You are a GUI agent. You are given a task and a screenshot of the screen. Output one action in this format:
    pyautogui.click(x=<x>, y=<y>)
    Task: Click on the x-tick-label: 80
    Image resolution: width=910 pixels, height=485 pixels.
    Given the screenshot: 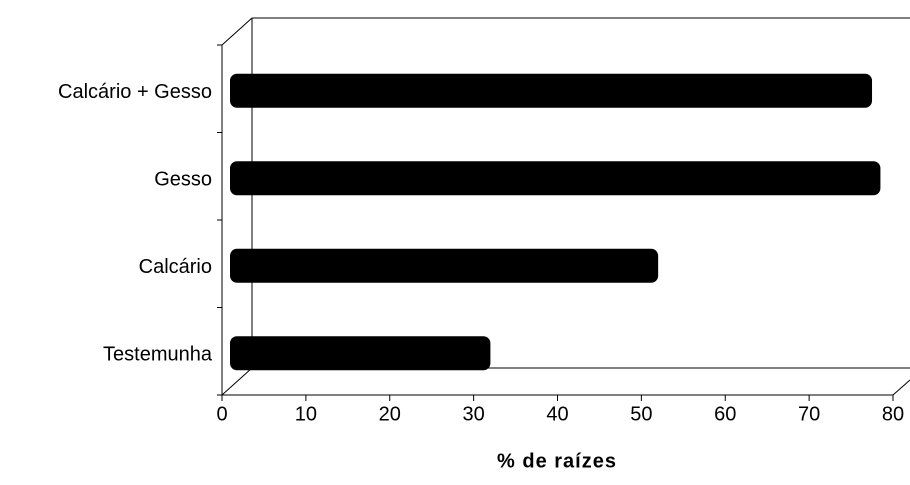 What is the action you would take?
    pyautogui.click(x=893, y=414)
    